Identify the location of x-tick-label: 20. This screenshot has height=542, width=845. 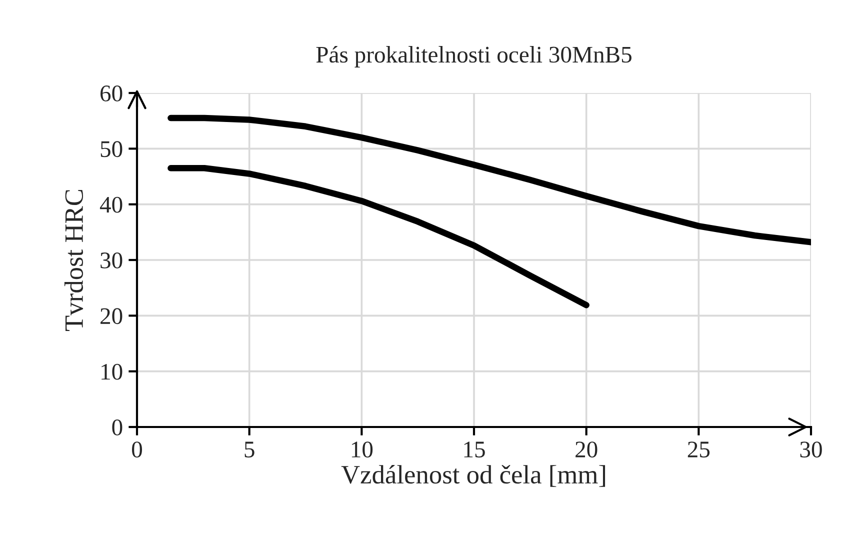
(587, 450).